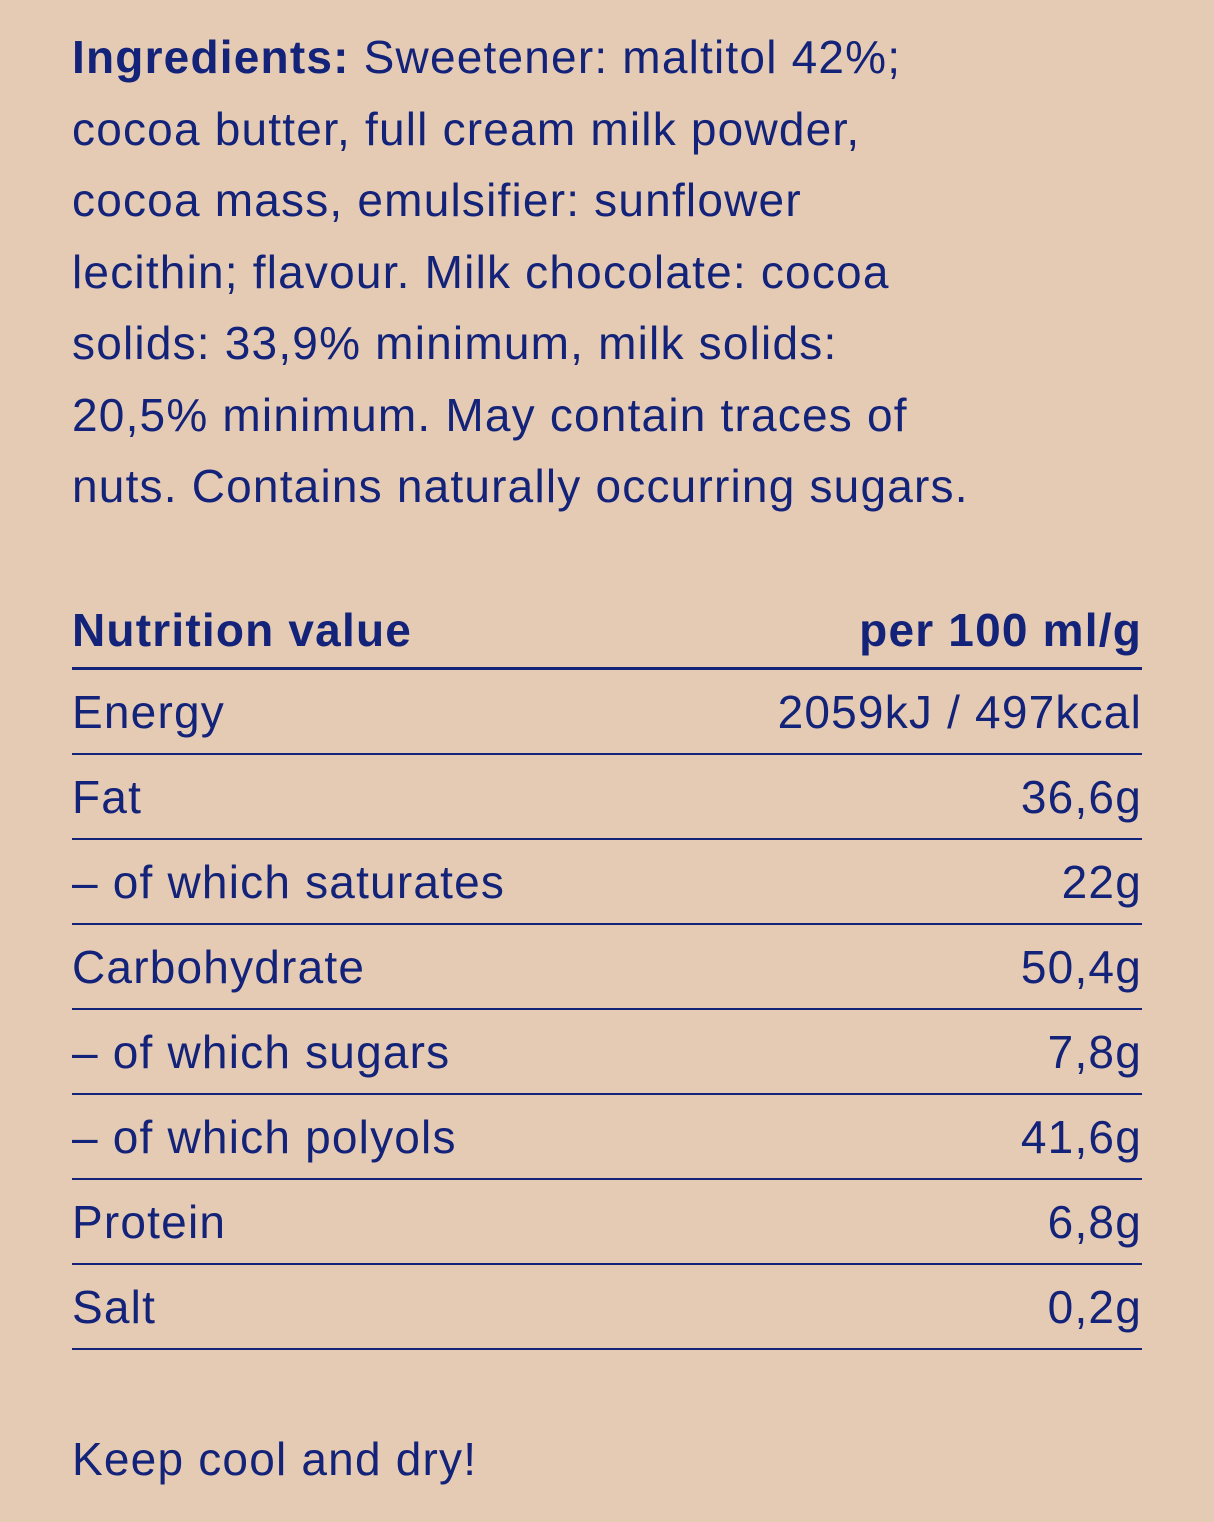 The width and height of the screenshot is (1214, 1522). What do you see at coordinates (264, 1136) in the screenshot?
I see `nutrient-name: – of which polyols` at bounding box center [264, 1136].